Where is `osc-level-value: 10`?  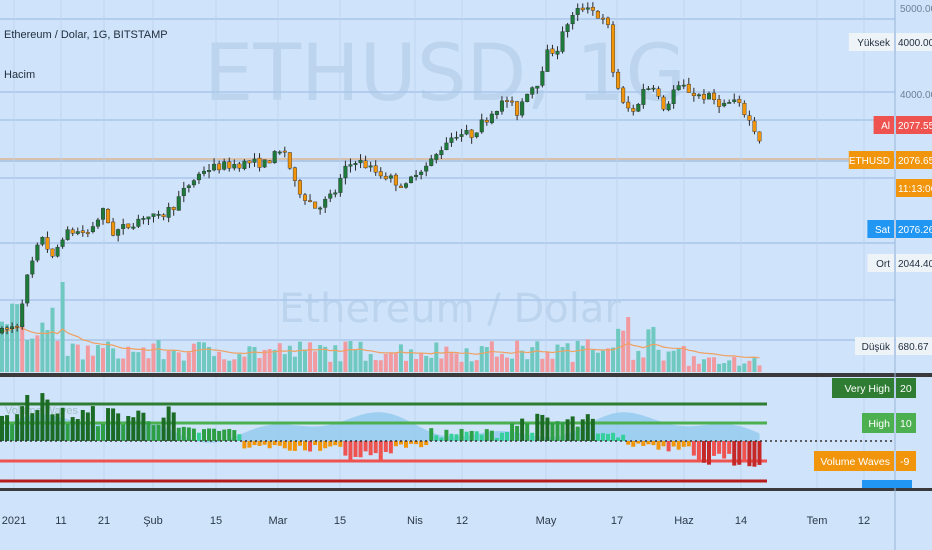
osc-level-value: 10 is located at coordinates (906, 424).